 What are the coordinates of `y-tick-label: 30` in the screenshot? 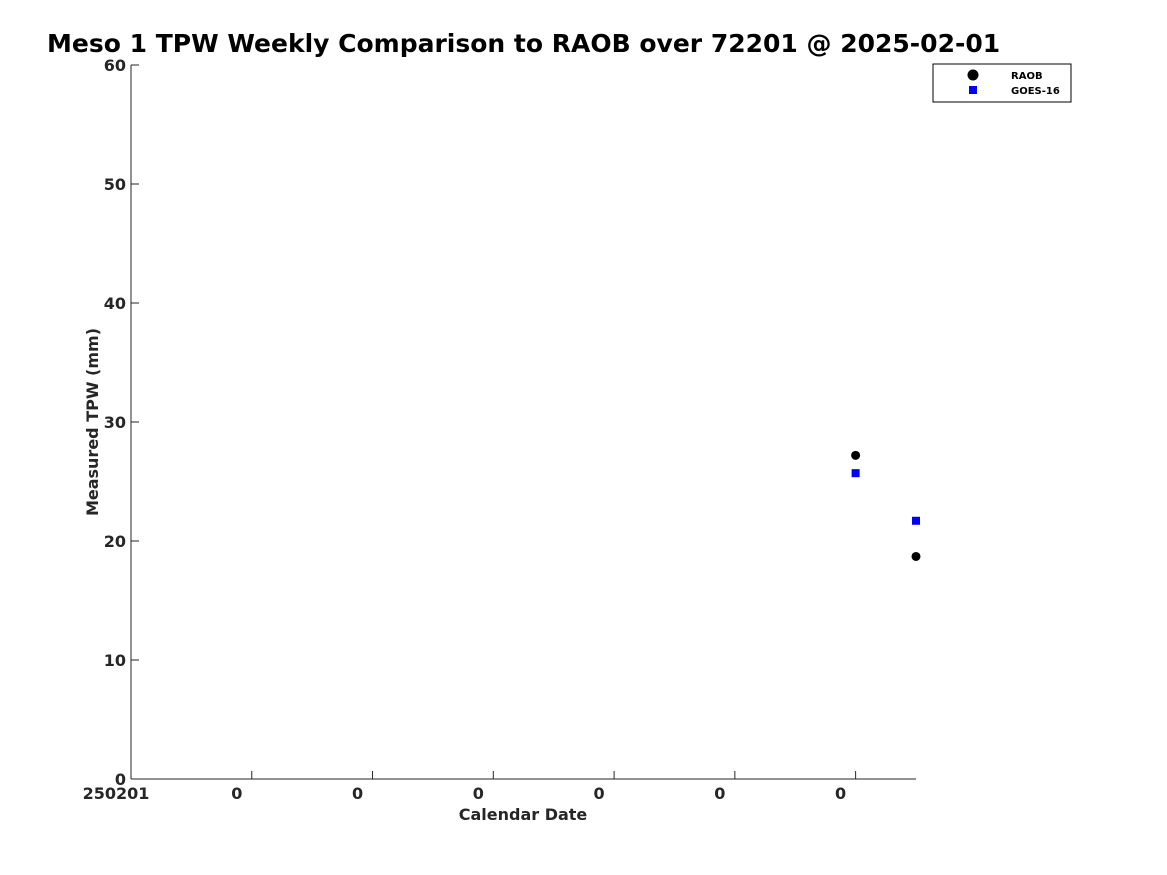 It's located at (115, 422).